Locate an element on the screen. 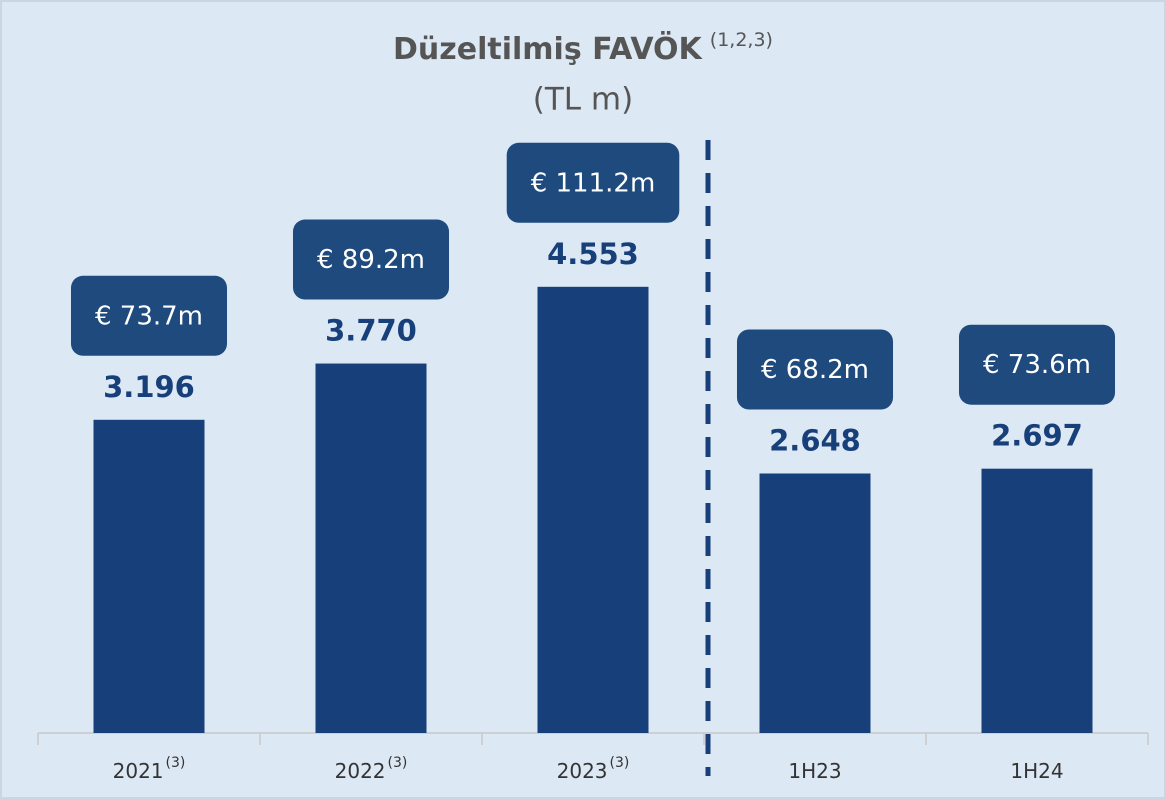 The width and height of the screenshot is (1166, 799). x-tick-label: 2022 (3) is located at coordinates (371, 769).